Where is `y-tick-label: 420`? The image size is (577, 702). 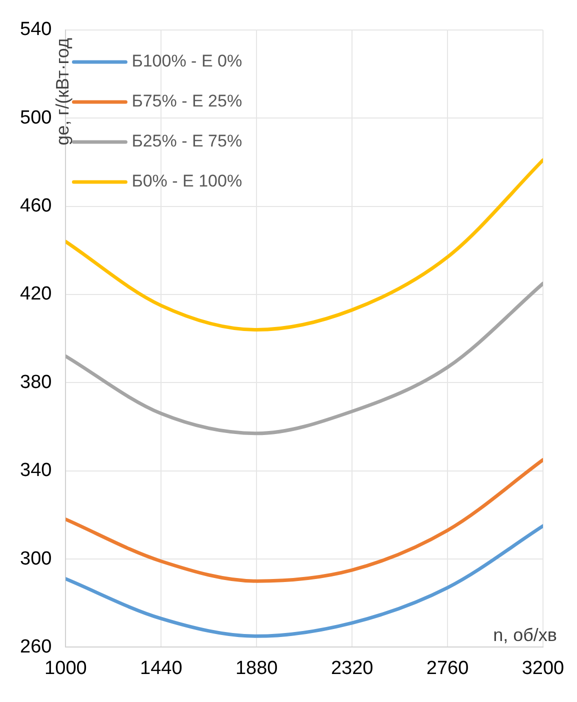
y-tick-label: 420 is located at coordinates (36, 294).